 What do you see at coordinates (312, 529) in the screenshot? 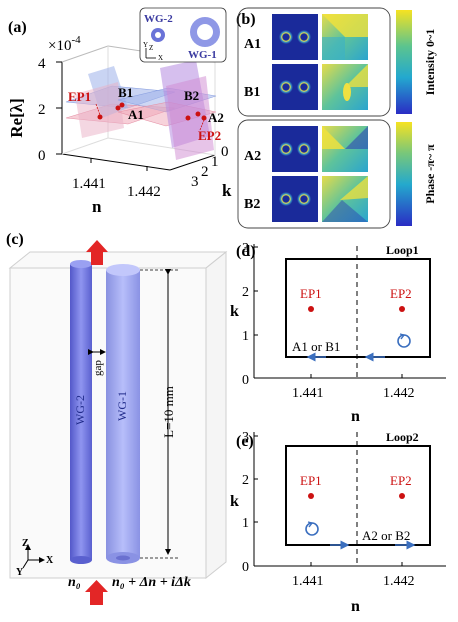
I see `loop-circle-e` at bounding box center [312, 529].